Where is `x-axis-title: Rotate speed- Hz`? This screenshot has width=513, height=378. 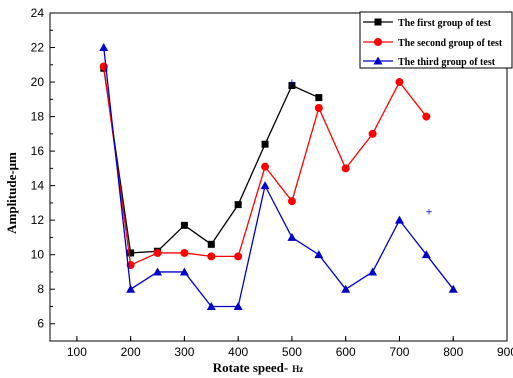 x-axis-title: Rotate speed- Hz is located at coordinates (258, 367).